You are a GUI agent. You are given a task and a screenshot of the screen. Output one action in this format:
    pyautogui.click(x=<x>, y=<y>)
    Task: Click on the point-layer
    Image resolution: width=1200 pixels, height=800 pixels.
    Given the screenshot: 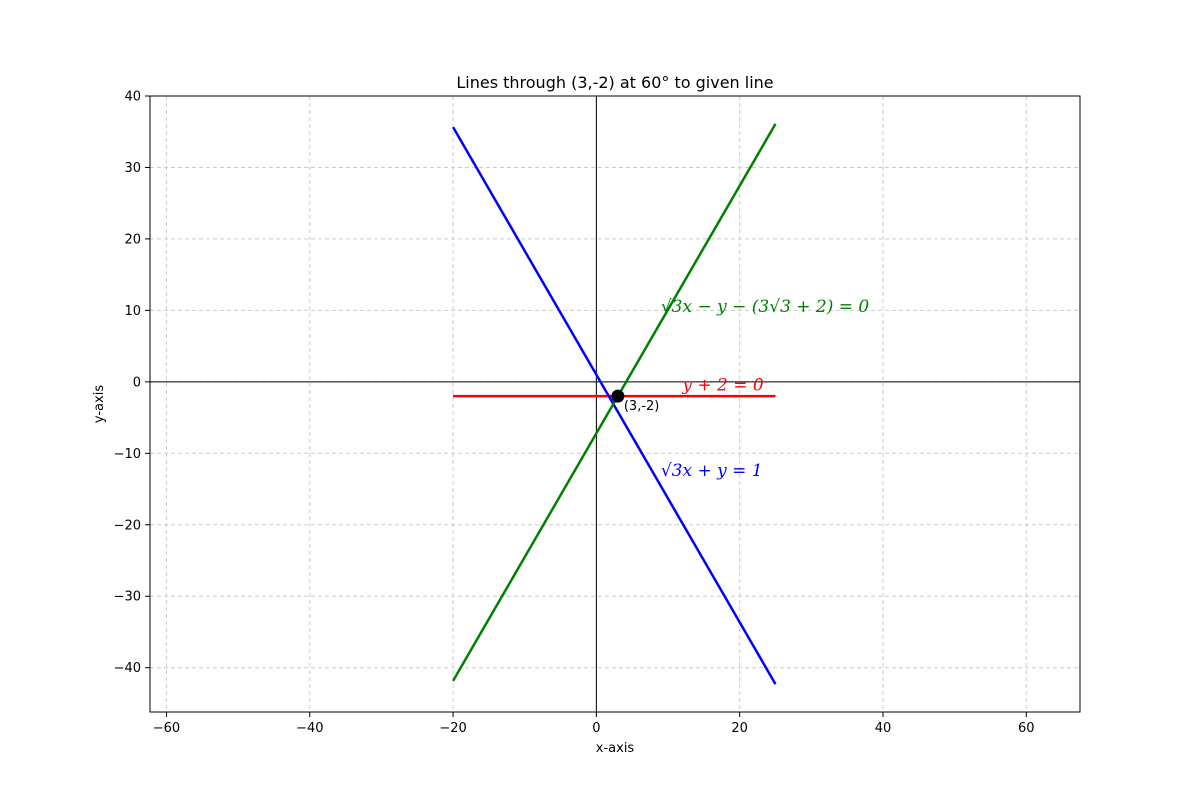 What is the action you would take?
    pyautogui.click(x=618, y=396)
    